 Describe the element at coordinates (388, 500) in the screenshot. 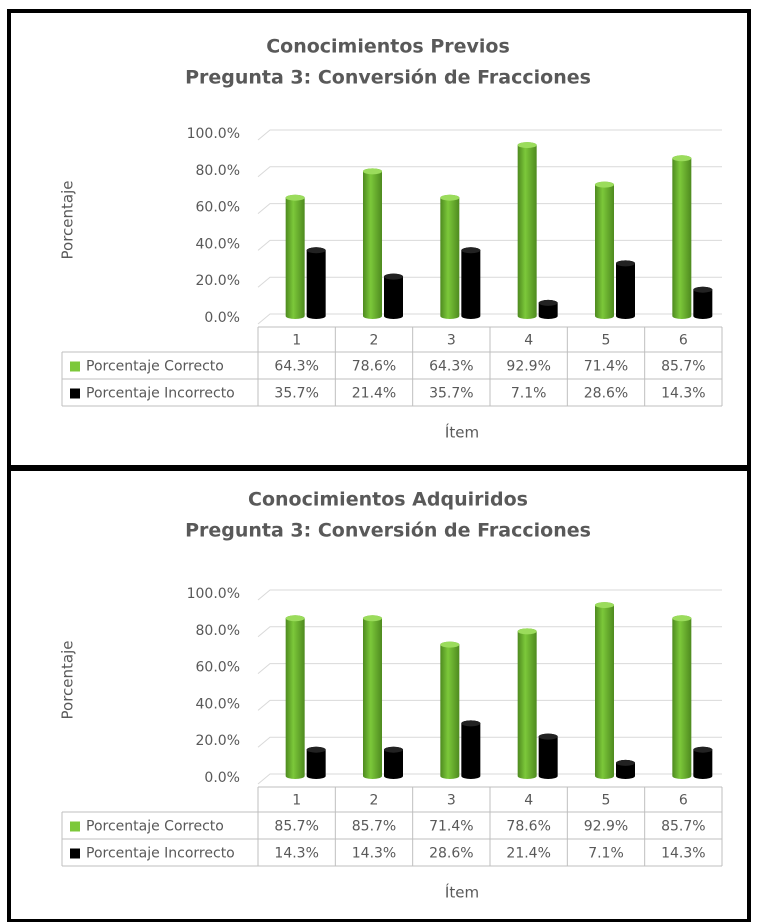

I see `chart-title: Conocimientos Adquiridos` at that location.